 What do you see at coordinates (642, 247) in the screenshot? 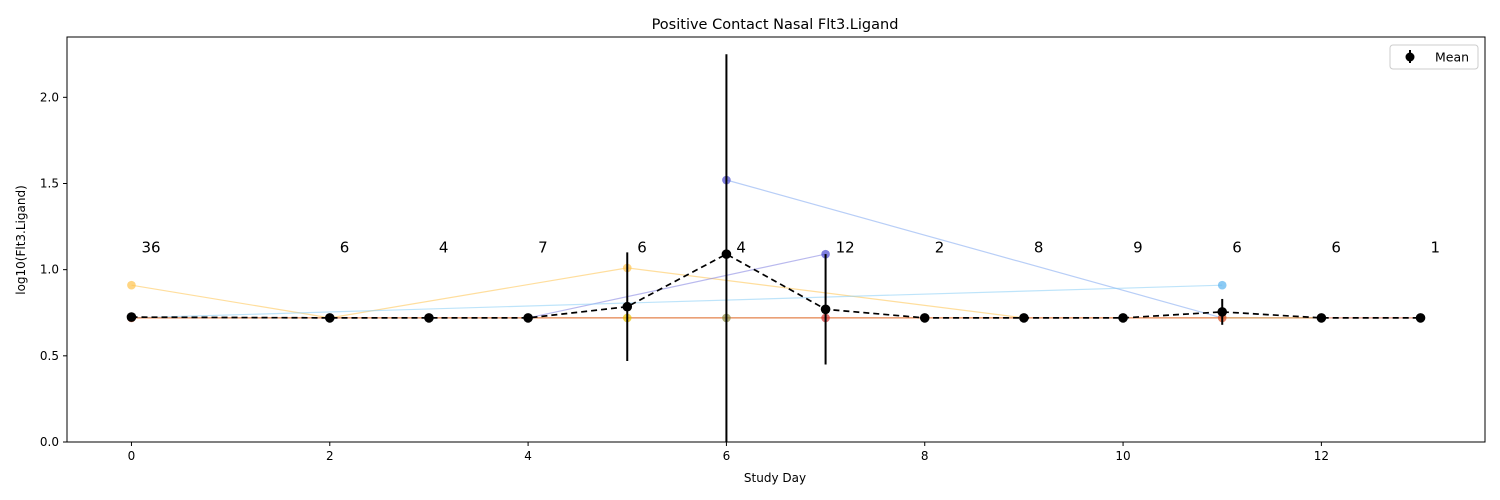
I see `count-label-4: 6` at bounding box center [642, 247].